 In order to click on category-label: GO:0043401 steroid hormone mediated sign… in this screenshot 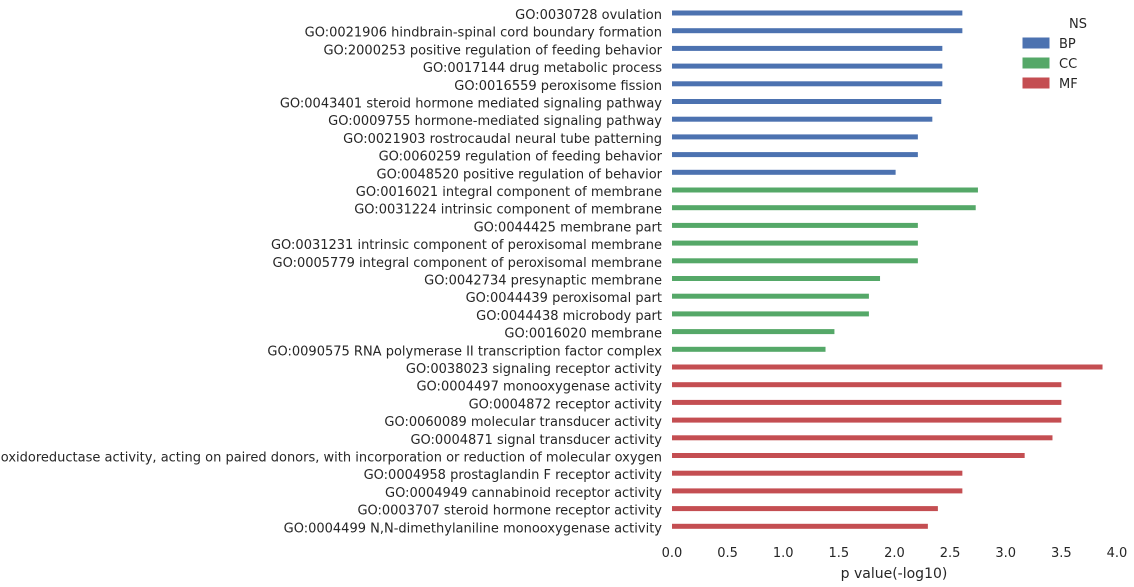, I will do `click(471, 104)`.